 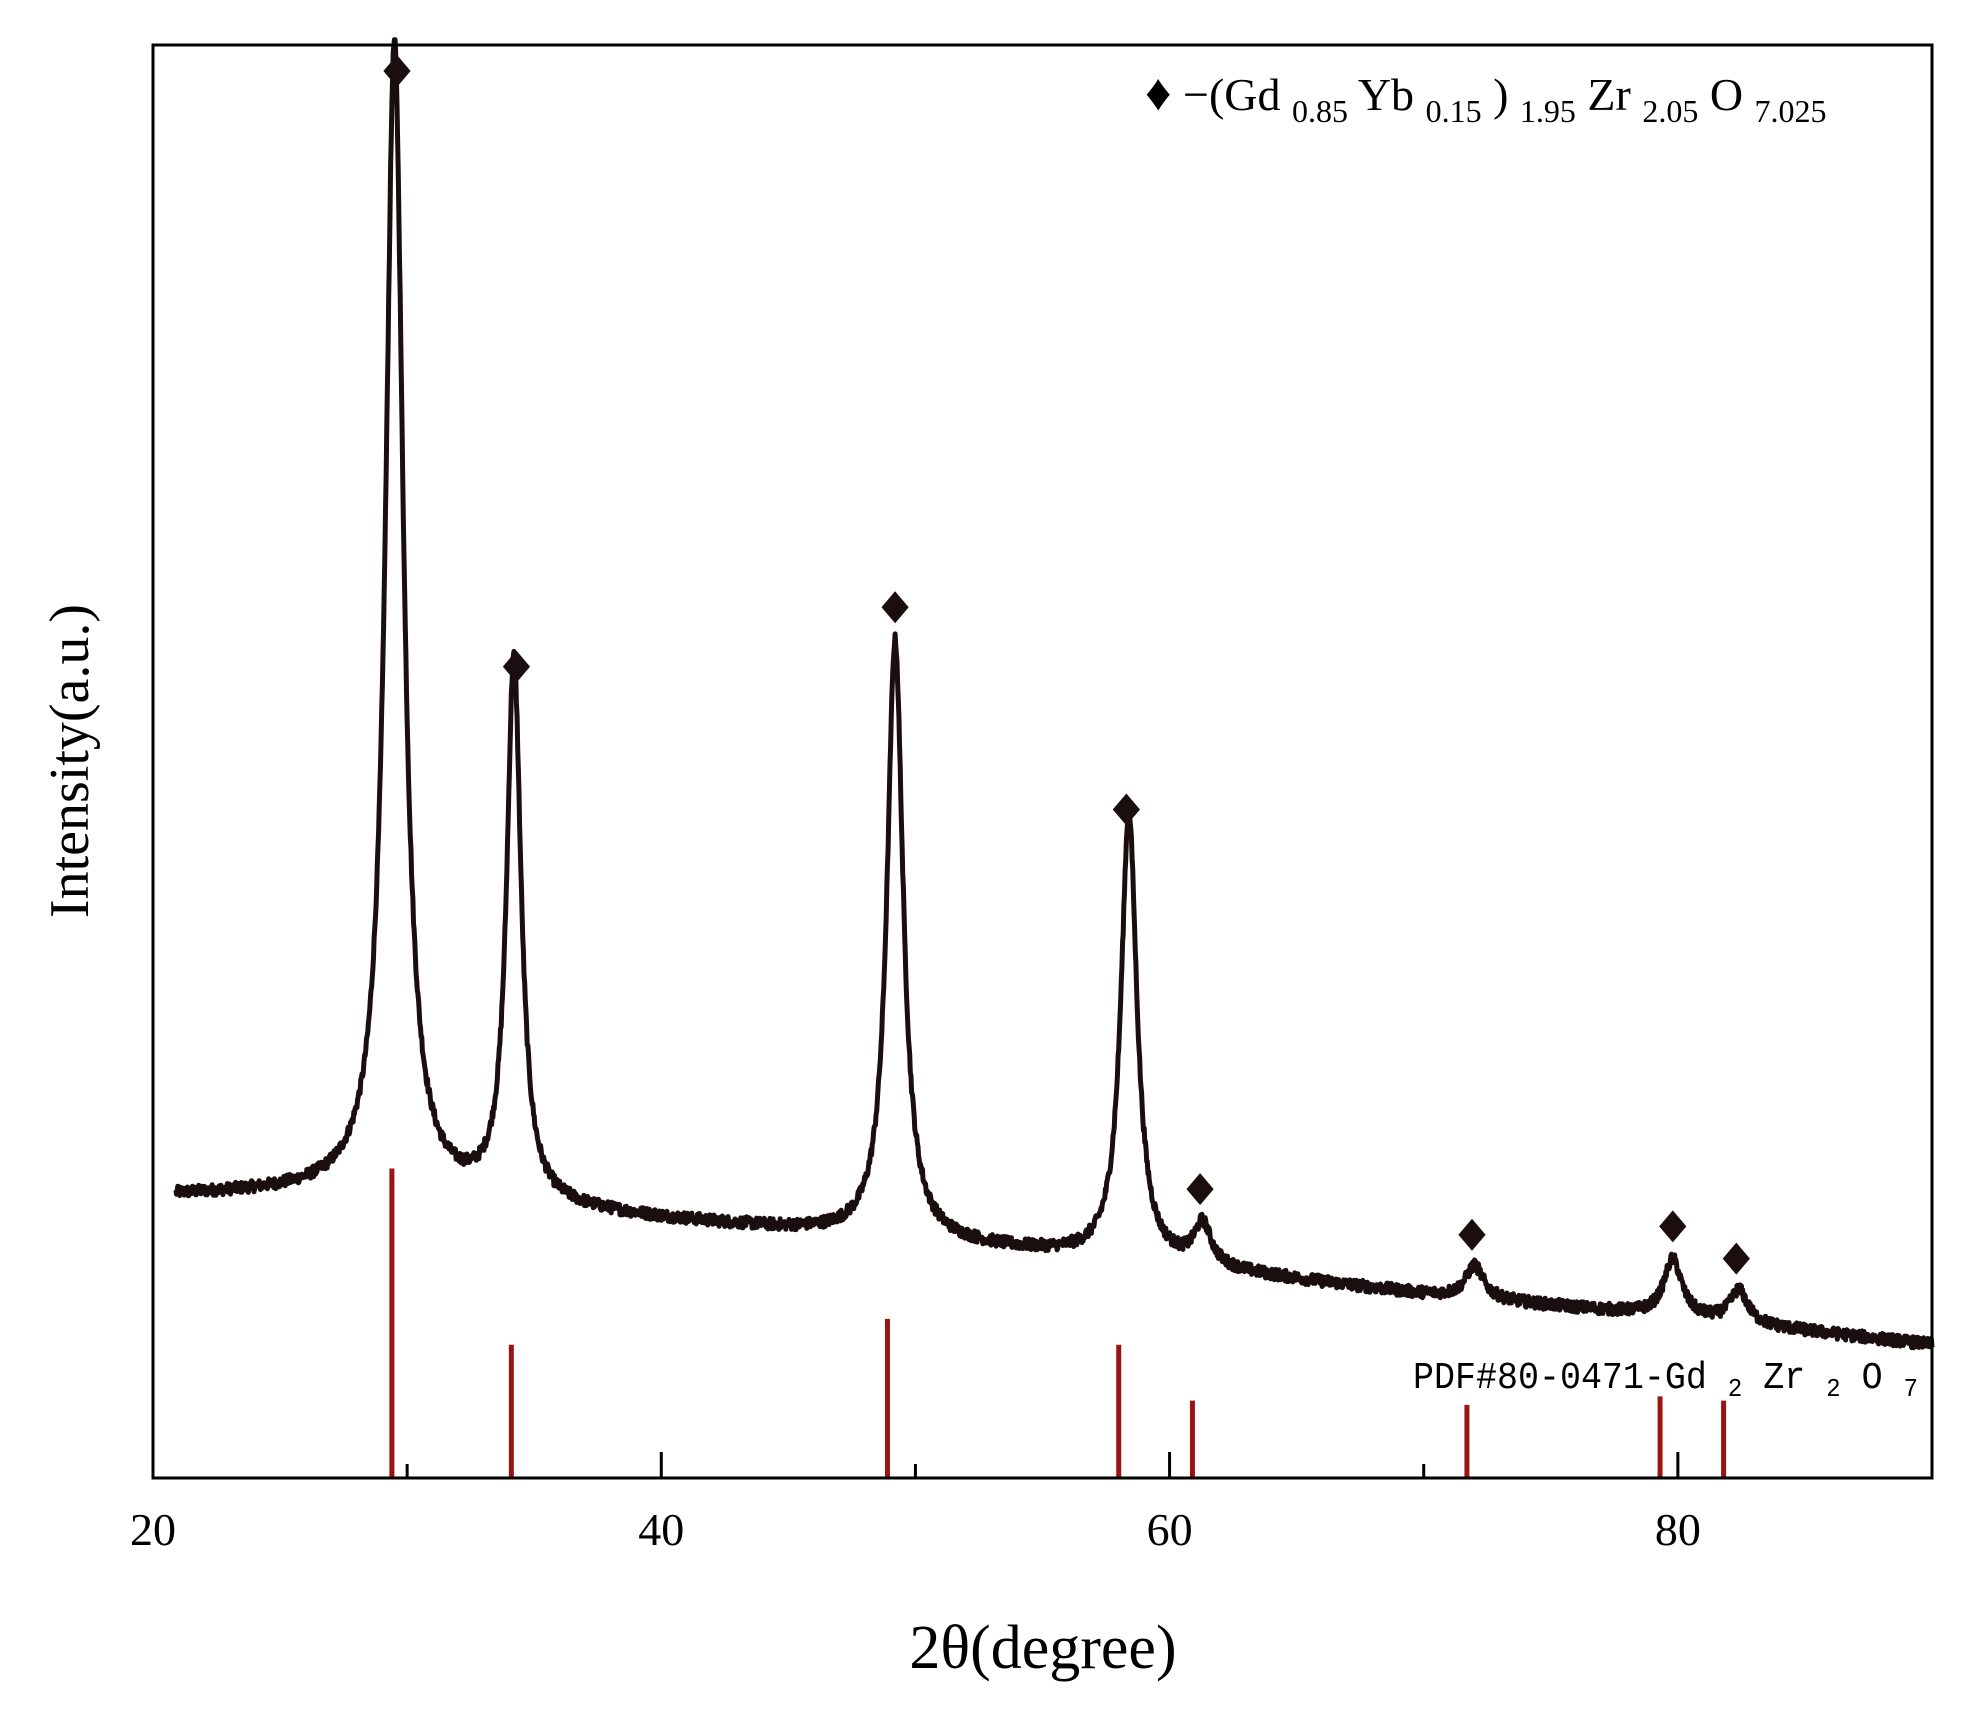 I want to click on legend-sub-3: 1.95, so click(x=1548, y=111).